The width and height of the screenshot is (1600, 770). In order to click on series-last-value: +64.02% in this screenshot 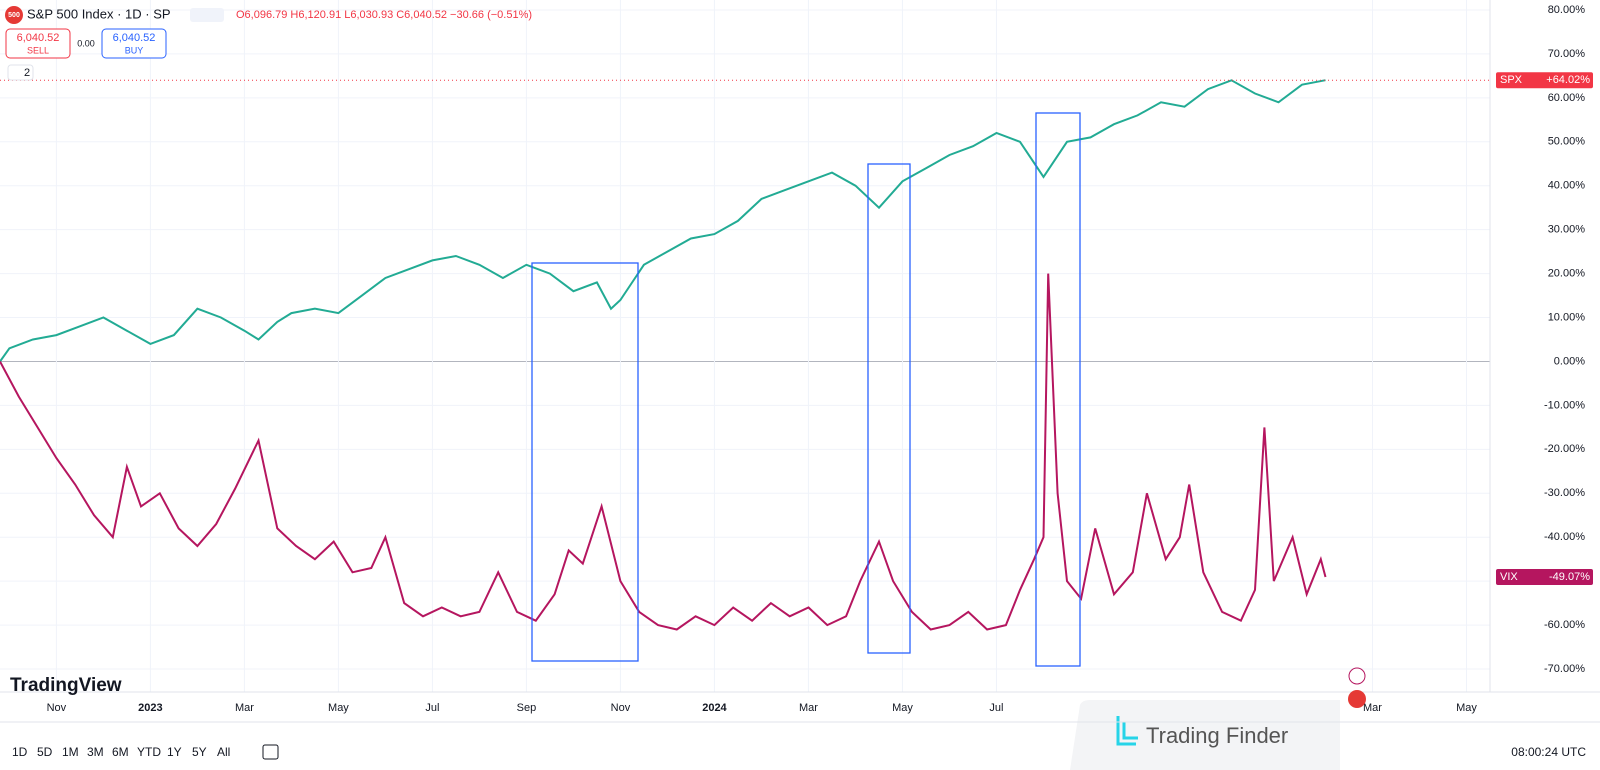, I will do `click(1568, 80)`.